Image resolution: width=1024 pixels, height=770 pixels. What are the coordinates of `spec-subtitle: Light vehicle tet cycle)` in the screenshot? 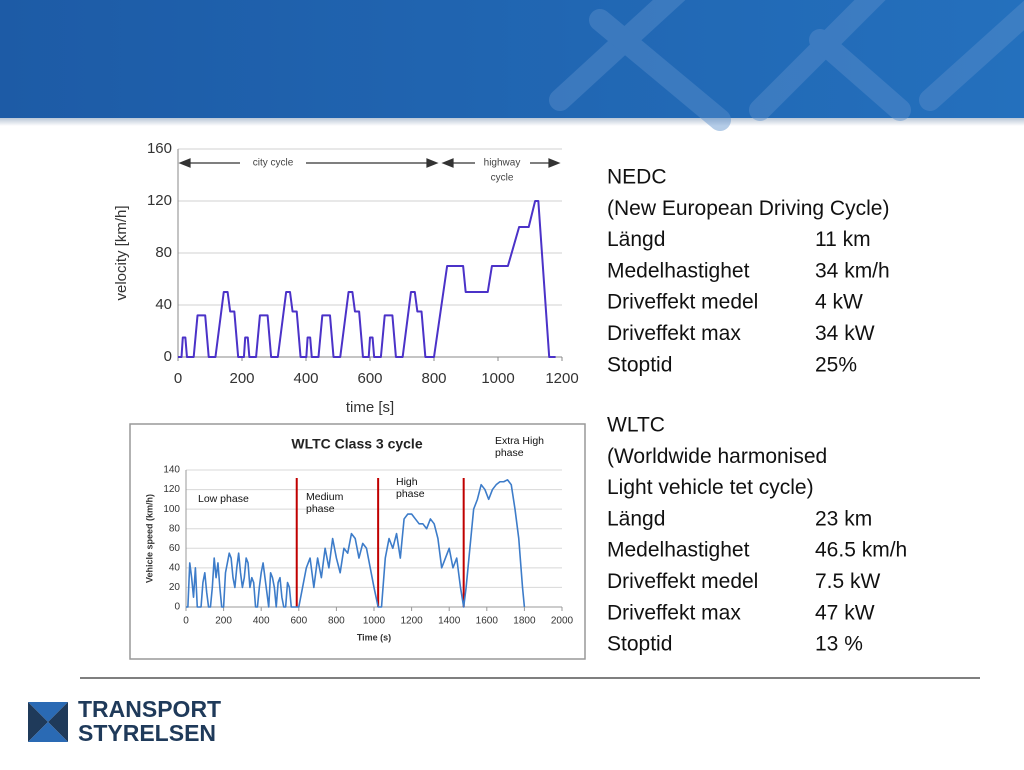 It's located at (710, 487).